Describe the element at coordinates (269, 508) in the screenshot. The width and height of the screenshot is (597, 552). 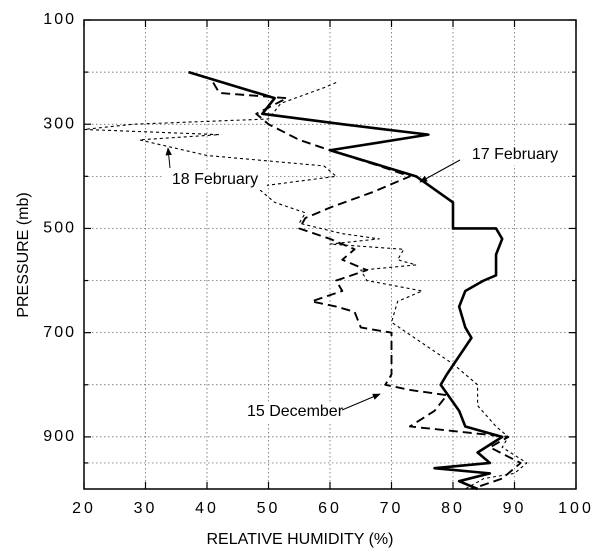
I see `x-tick-label: 50` at that location.